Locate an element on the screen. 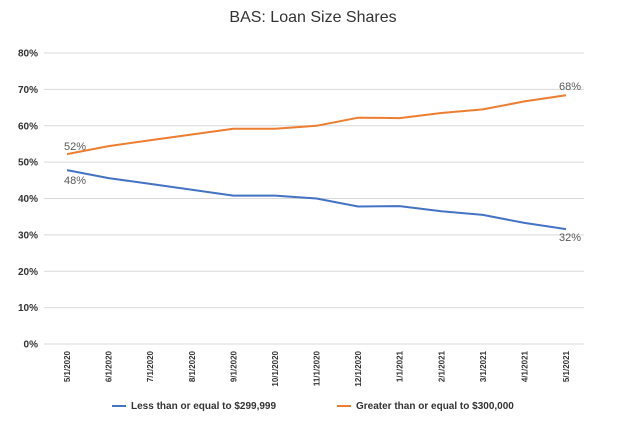  y-tick-label: 30% is located at coordinates (28, 235).